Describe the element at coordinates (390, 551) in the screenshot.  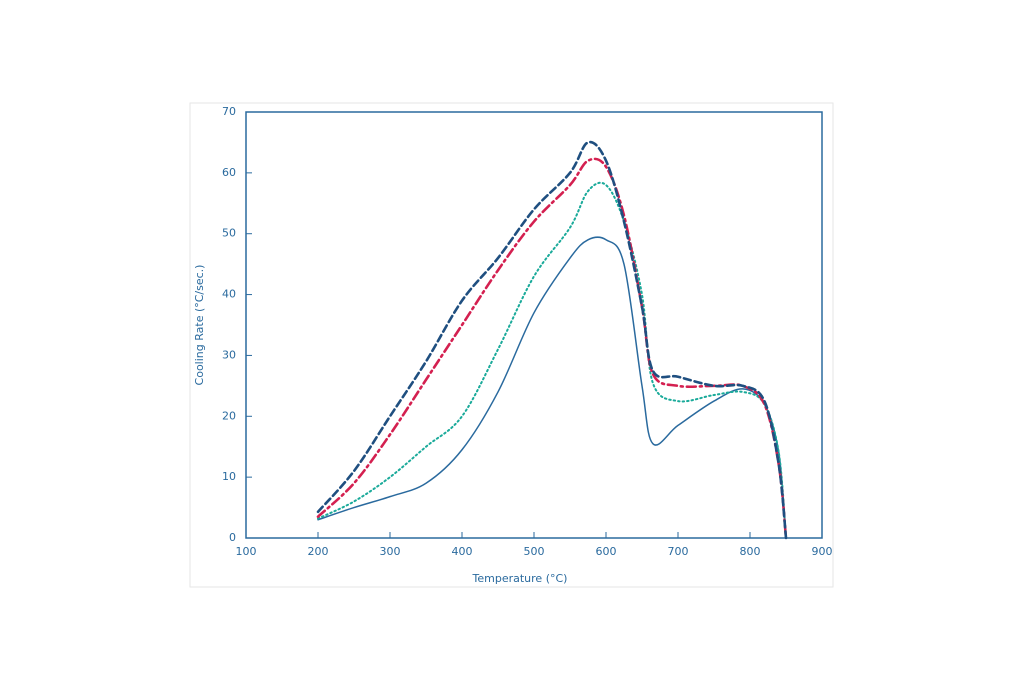
I see `x-tick-label: 300` at that location.